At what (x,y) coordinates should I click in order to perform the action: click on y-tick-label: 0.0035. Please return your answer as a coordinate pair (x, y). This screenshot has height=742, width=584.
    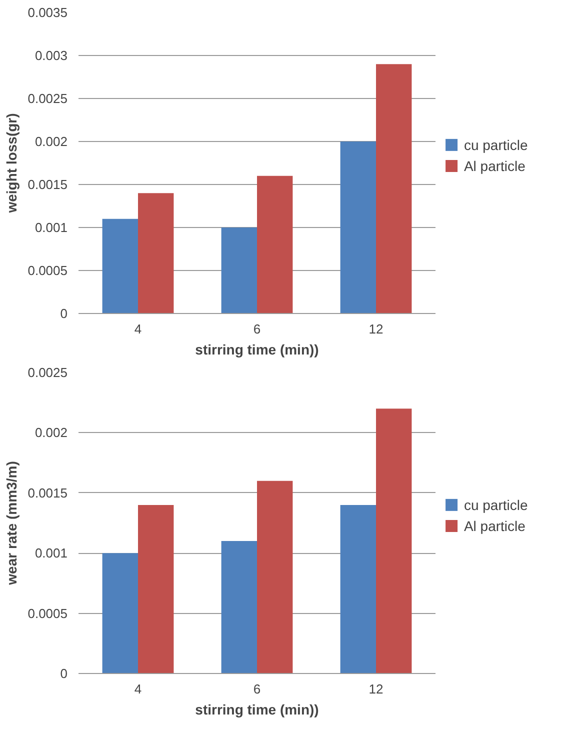
    Looking at the image, I should click on (48, 12).